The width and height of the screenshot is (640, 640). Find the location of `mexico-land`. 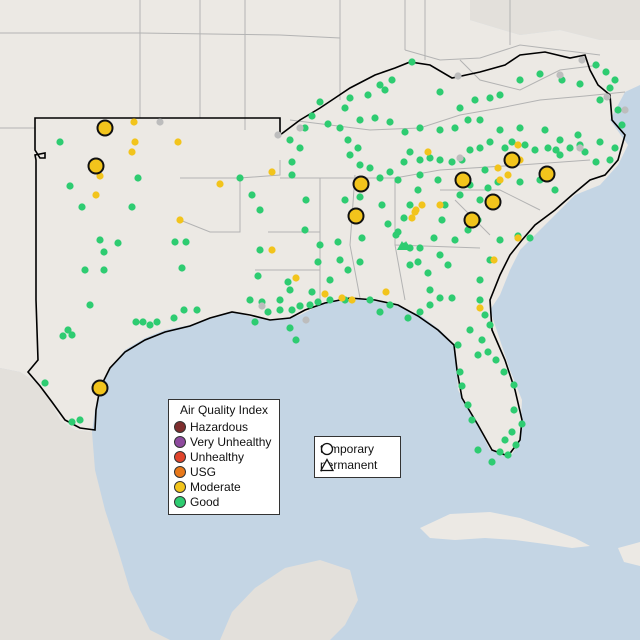

mexico-land is located at coordinates (85, 504).